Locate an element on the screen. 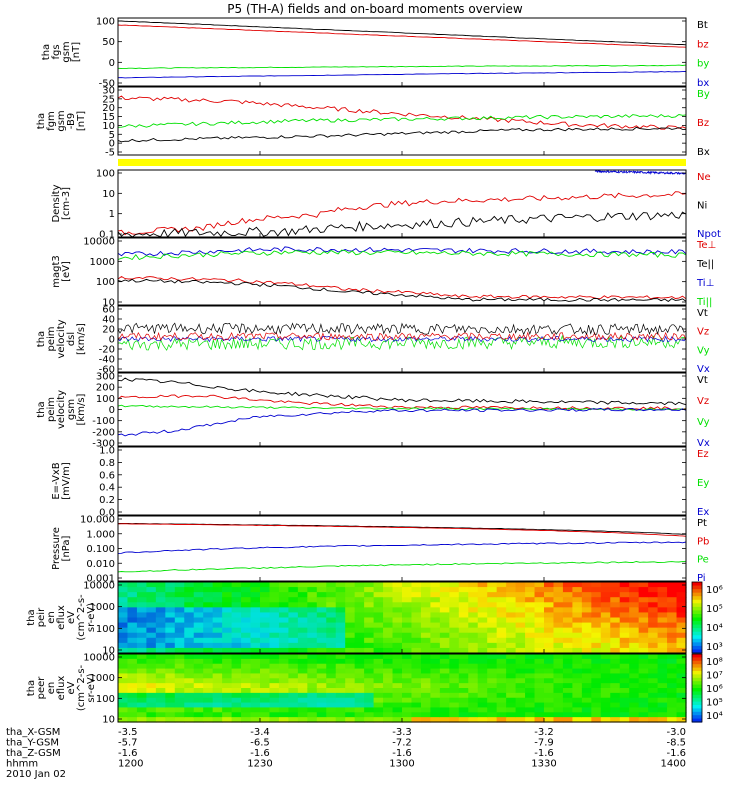 Image resolution: width=750 pixels, height=800 pixels. series-line-ti is located at coordinates (402, 255).